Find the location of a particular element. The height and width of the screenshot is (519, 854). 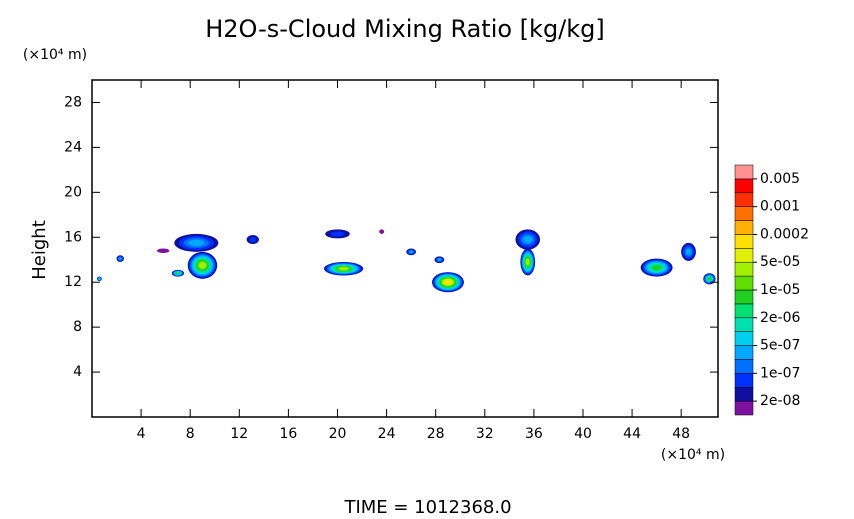

colorbar-label: 2e-08 is located at coordinates (780, 401).